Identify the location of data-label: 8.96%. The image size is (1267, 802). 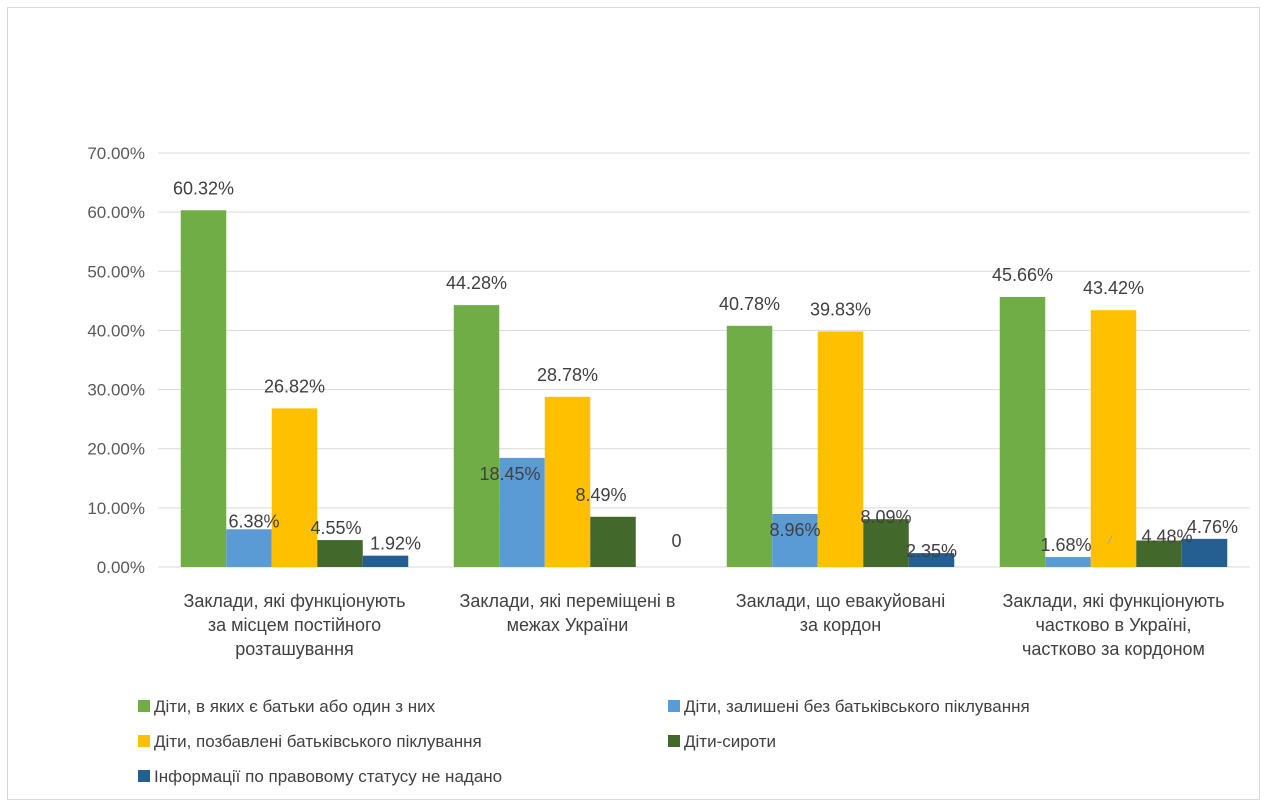
(794, 530).